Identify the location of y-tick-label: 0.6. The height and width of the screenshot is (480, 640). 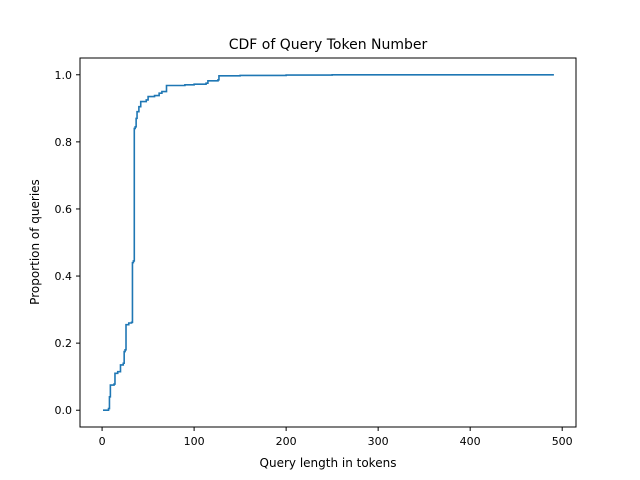
(64, 209).